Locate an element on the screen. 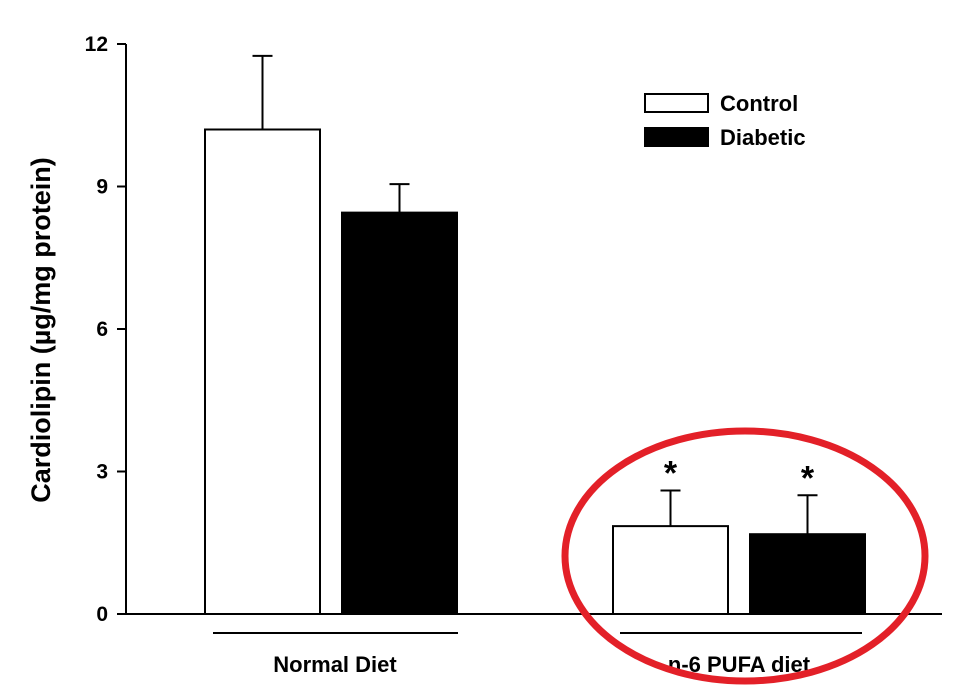 Image resolution: width=961 pixels, height=697 pixels. highlight-ellipse is located at coordinates (745, 556).